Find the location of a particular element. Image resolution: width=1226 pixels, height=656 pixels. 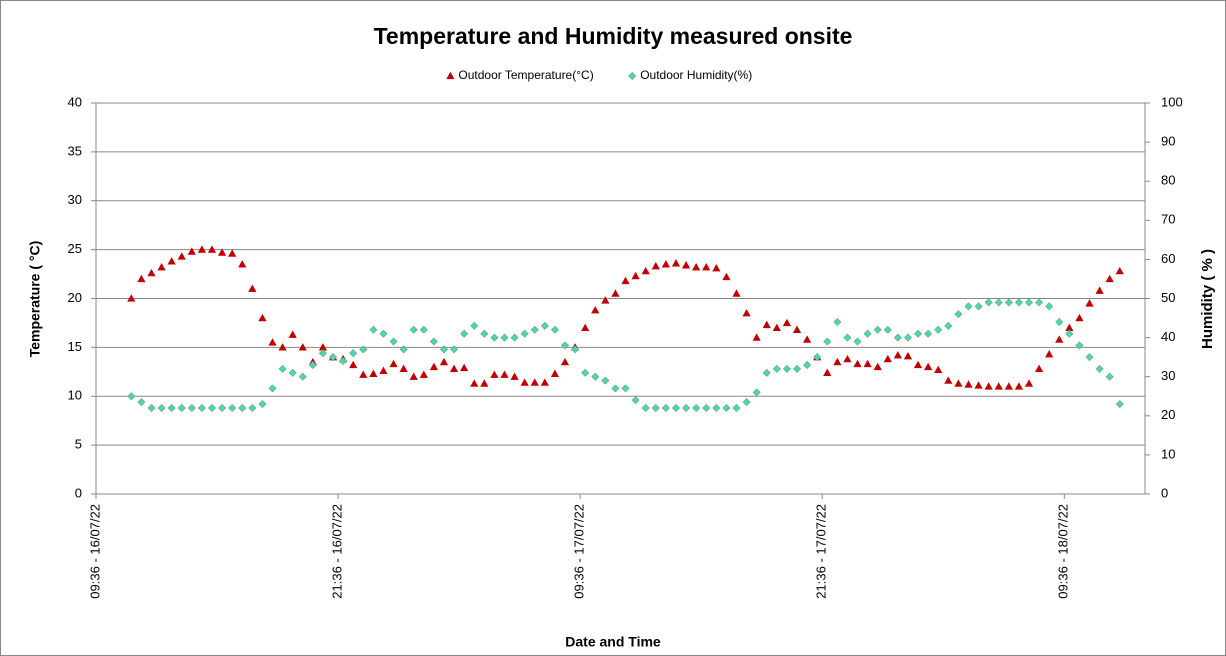

legend-label: Outdoor Humidity(%) is located at coordinates (696, 75).